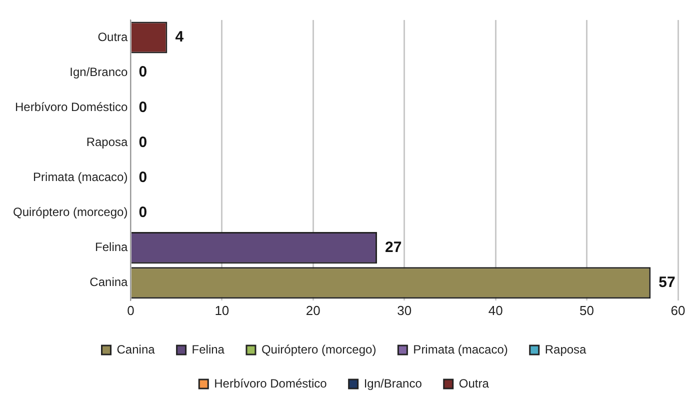 The width and height of the screenshot is (698, 405). Describe the element at coordinates (318, 349) in the screenshot. I see `legend-label: Quiróptero (morcego)` at that location.